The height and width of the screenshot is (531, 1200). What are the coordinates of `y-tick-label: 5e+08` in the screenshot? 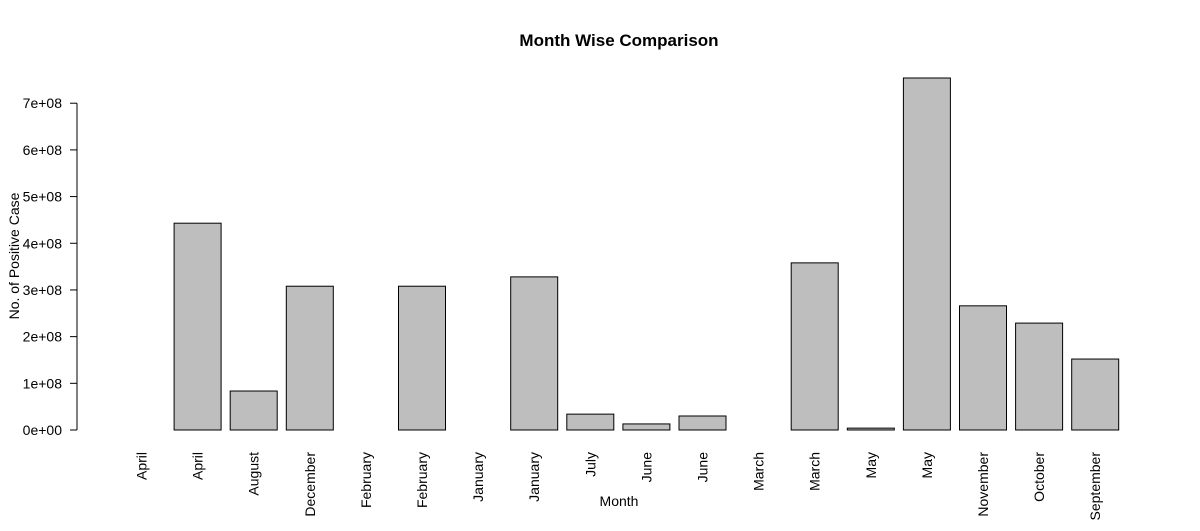 It's located at (43, 197).